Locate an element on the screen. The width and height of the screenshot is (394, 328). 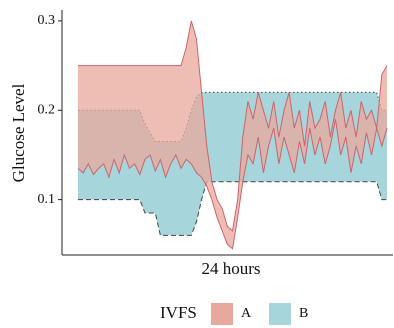
legend-label: B is located at coordinates (303, 313).